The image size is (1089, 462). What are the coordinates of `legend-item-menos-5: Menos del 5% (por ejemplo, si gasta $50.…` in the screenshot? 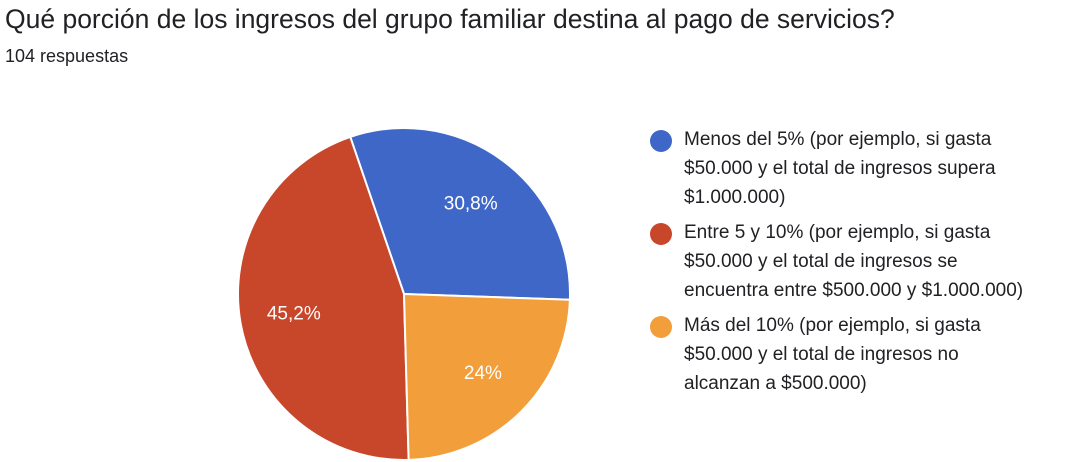 It's located at (868, 168).